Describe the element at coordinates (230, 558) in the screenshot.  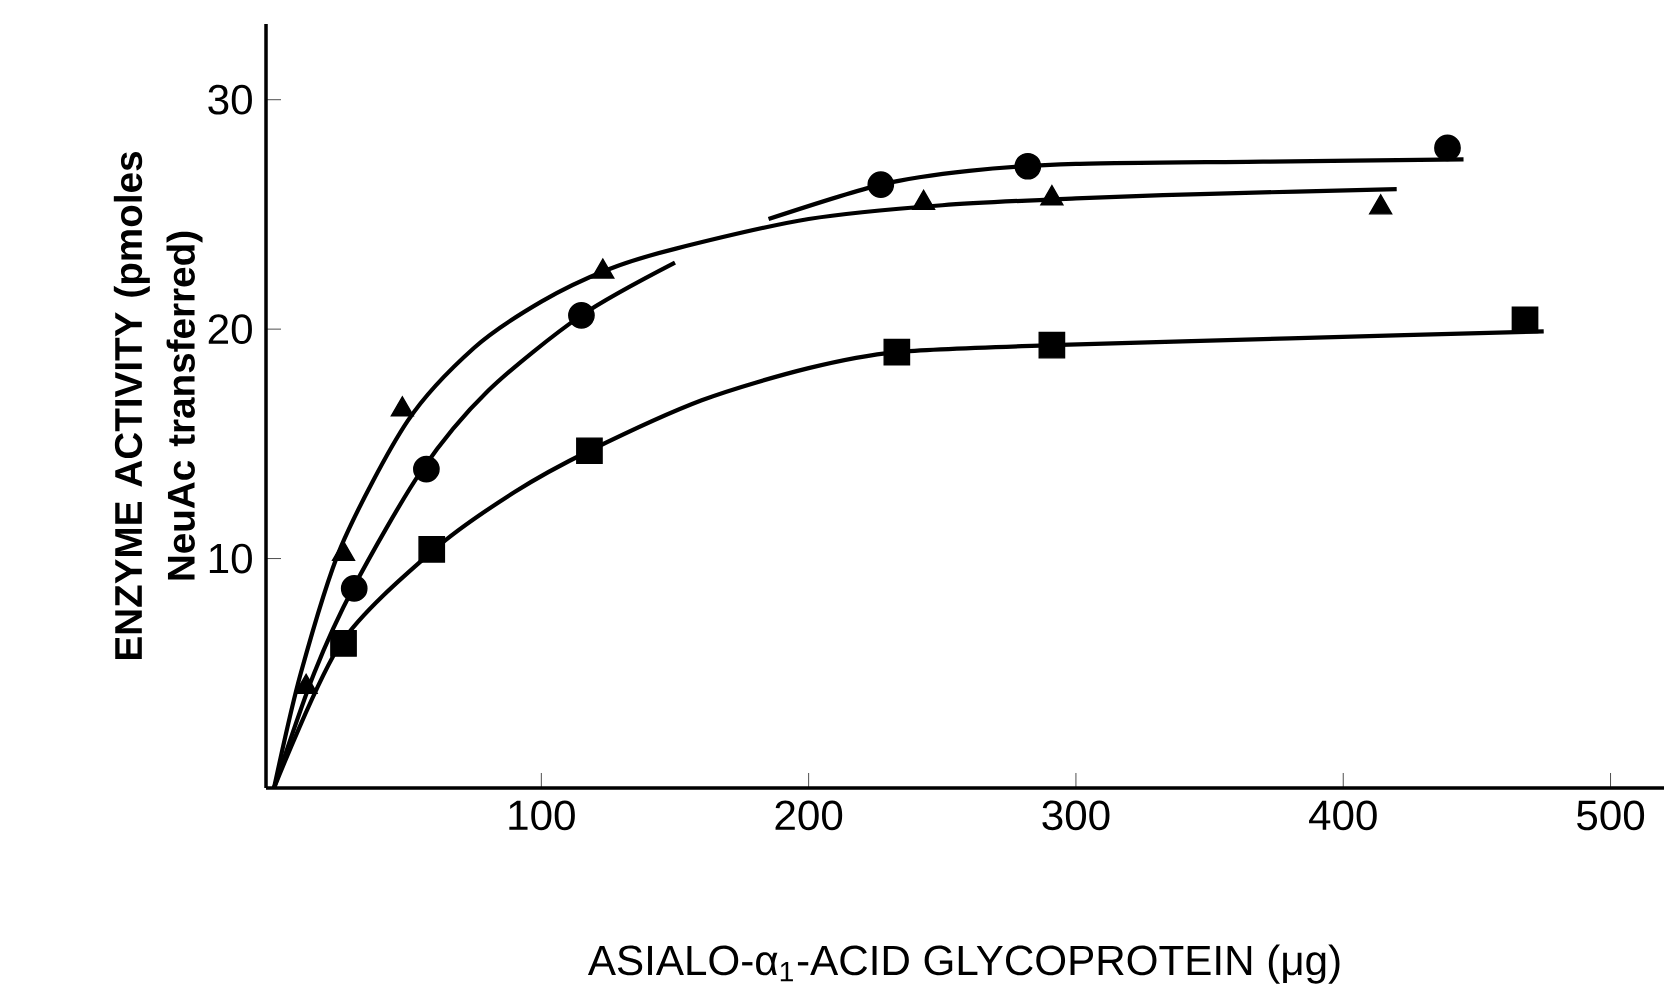
I see `y-tick-label: 10` at that location.